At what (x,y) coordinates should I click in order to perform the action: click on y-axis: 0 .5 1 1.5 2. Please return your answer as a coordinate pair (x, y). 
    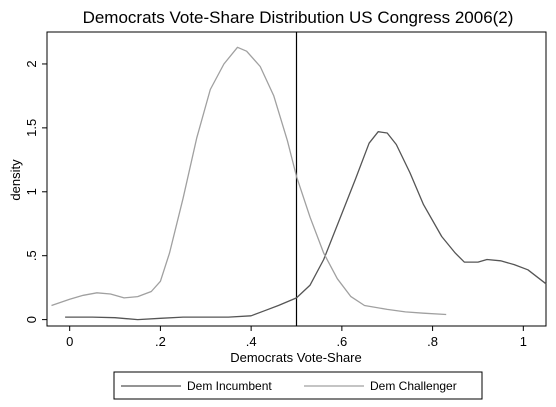
    Looking at the image, I should click on (35, 191).